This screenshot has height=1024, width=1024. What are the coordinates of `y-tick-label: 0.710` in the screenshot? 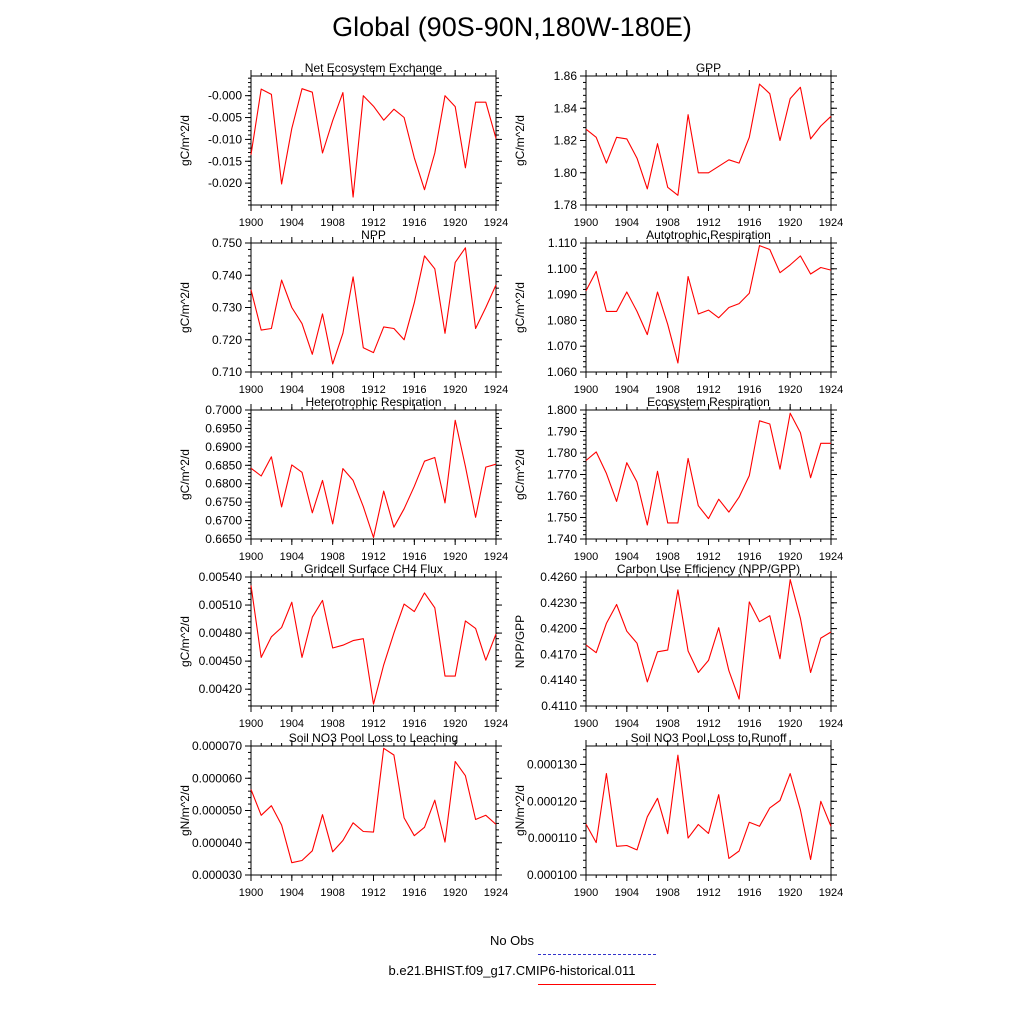 It's located at (227, 372).